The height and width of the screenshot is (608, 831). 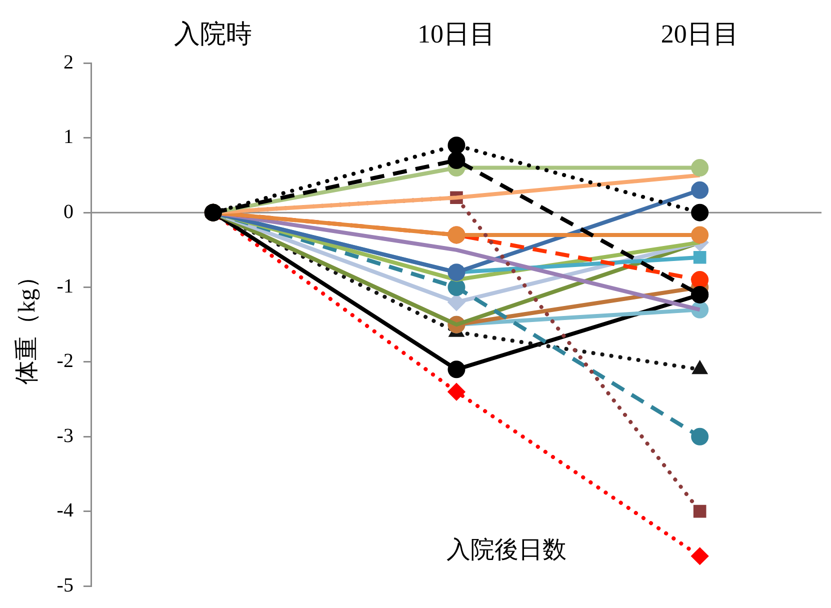 What do you see at coordinates (456, 33) in the screenshot?
I see `x-tick-label: 10日目` at bounding box center [456, 33].